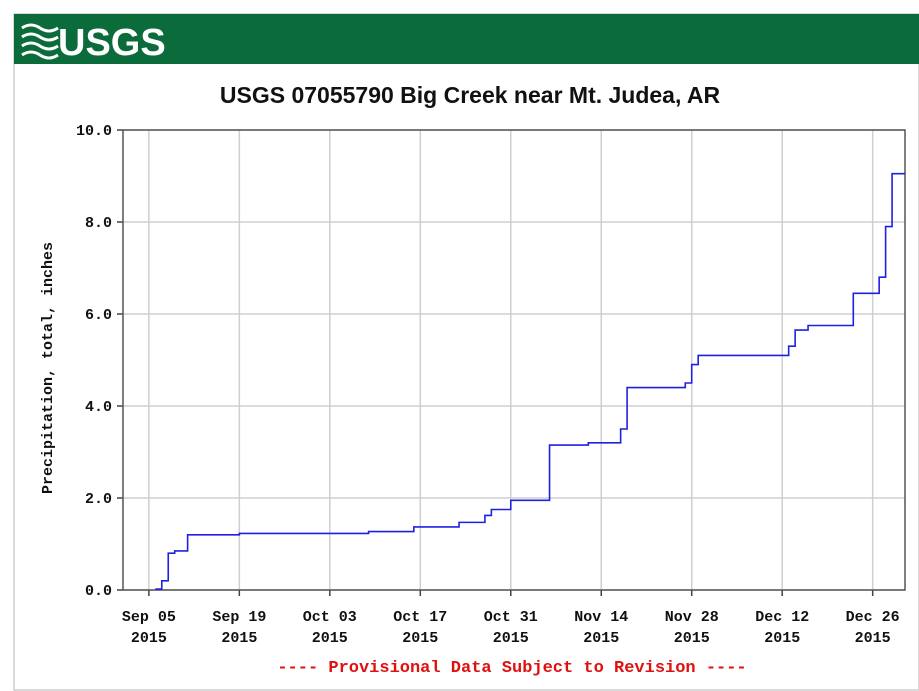  What do you see at coordinates (601, 617) in the screenshot?
I see `x-tick-label: Nov 14` at bounding box center [601, 617].